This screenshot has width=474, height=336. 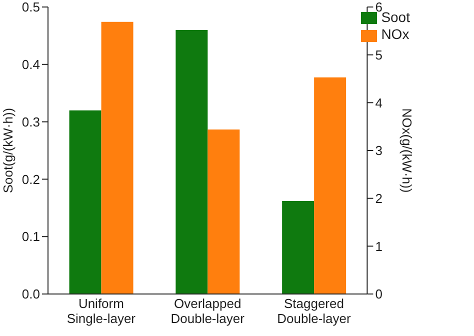 I want to click on legend-label: Soot, so click(x=395, y=17).